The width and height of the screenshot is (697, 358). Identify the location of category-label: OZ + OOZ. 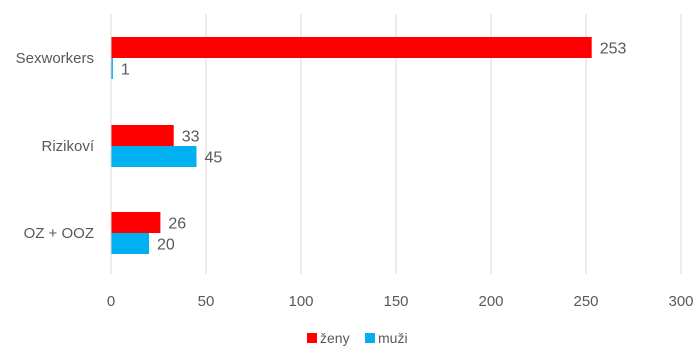
(59, 233).